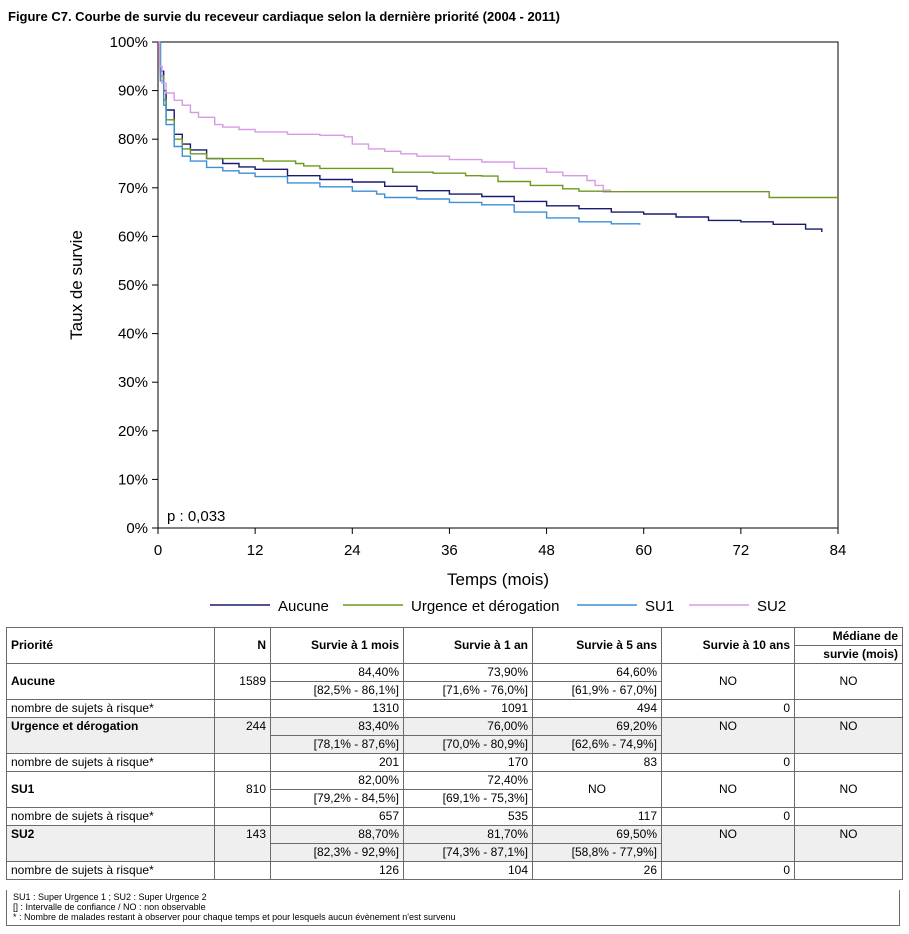 The height and width of the screenshot is (934, 909). What do you see at coordinates (337, 672) in the screenshot?
I see `surv-1-mois: 84,40%` at bounding box center [337, 672].